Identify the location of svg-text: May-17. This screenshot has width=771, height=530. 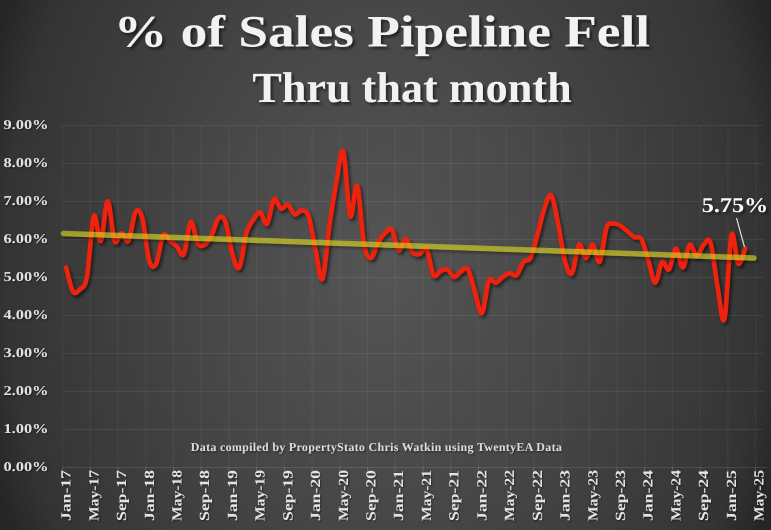
(94, 495).